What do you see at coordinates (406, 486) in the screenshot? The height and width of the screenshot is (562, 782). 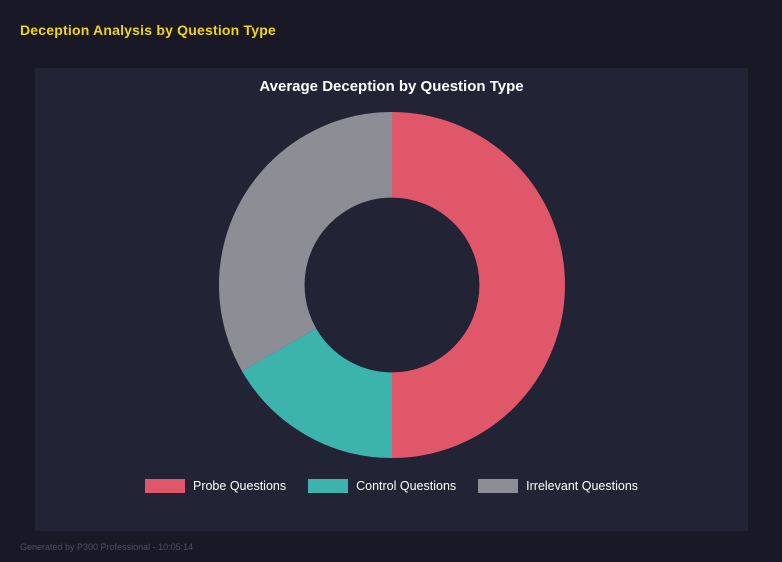 I see `legend-label: Control Questions` at bounding box center [406, 486].